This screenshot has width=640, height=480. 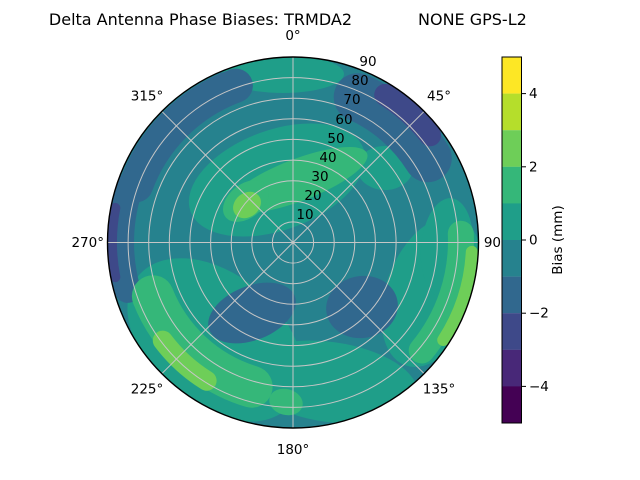 I want to click on contour-region-lower-left-ridge, so click(x=202, y=341).